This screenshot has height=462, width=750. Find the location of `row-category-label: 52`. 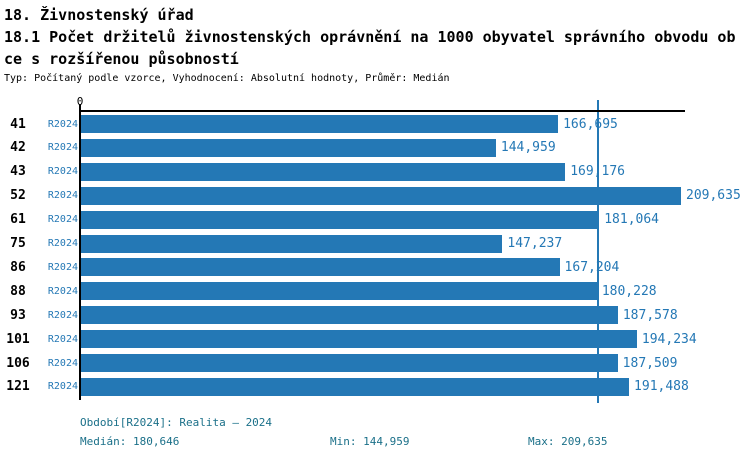

row-category-label: 52 is located at coordinates (18, 196).